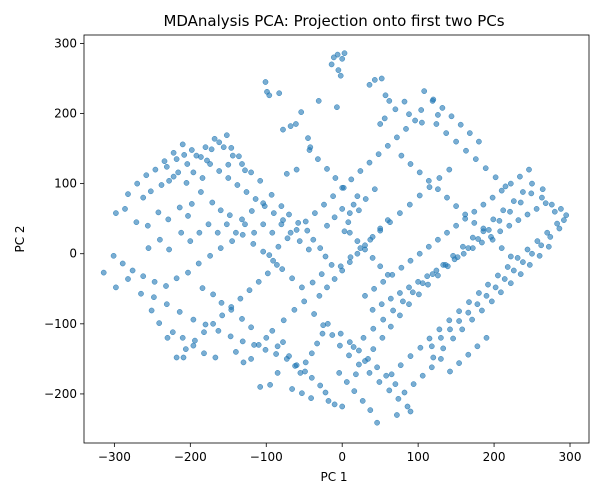 The width and height of the screenshot is (600, 500). What do you see at coordinates (65, 114) in the screenshot?
I see `y-tick-label: 200` at bounding box center [65, 114].